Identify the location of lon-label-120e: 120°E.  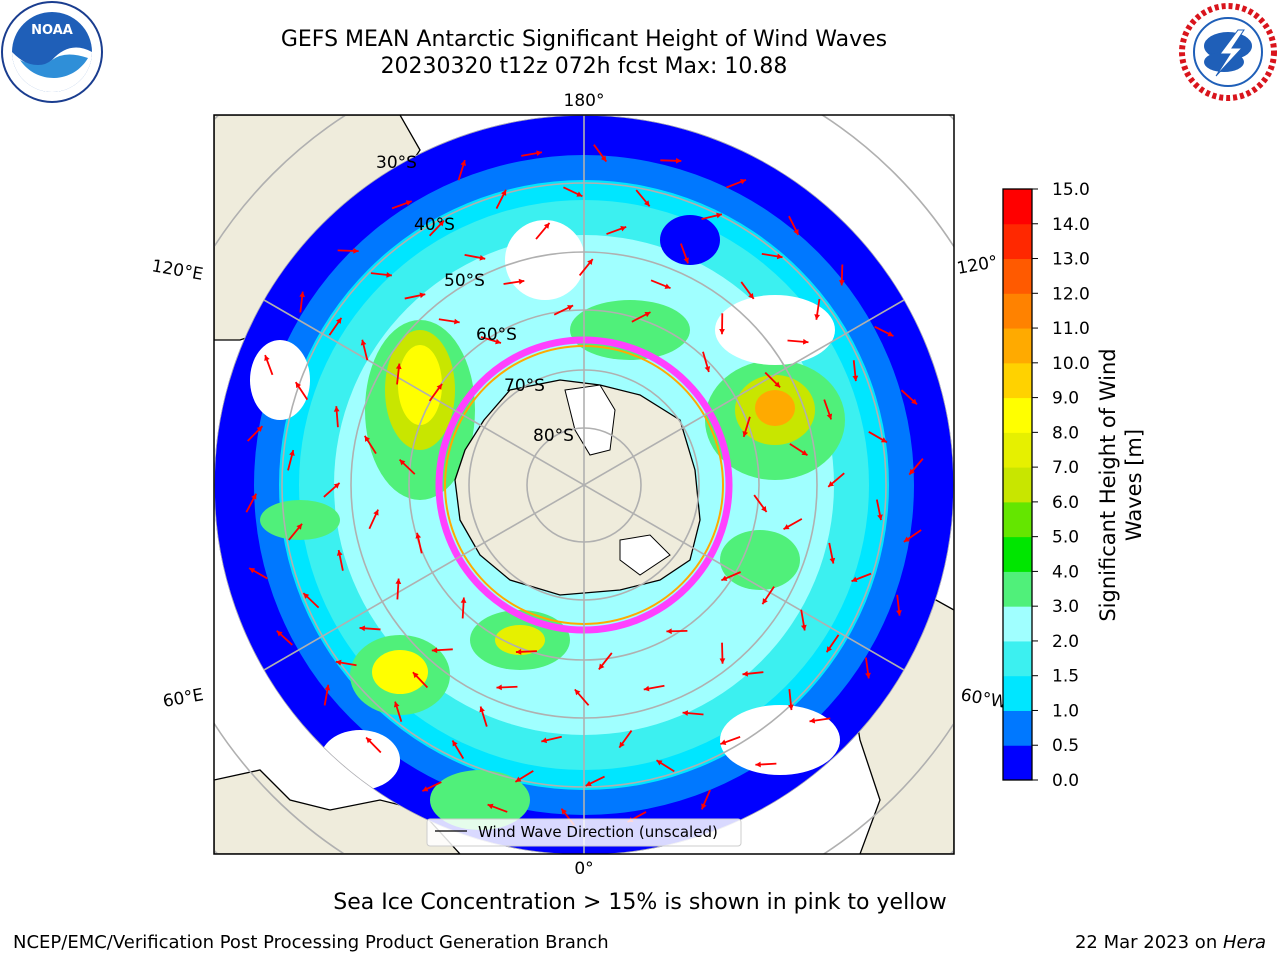
(177, 270).